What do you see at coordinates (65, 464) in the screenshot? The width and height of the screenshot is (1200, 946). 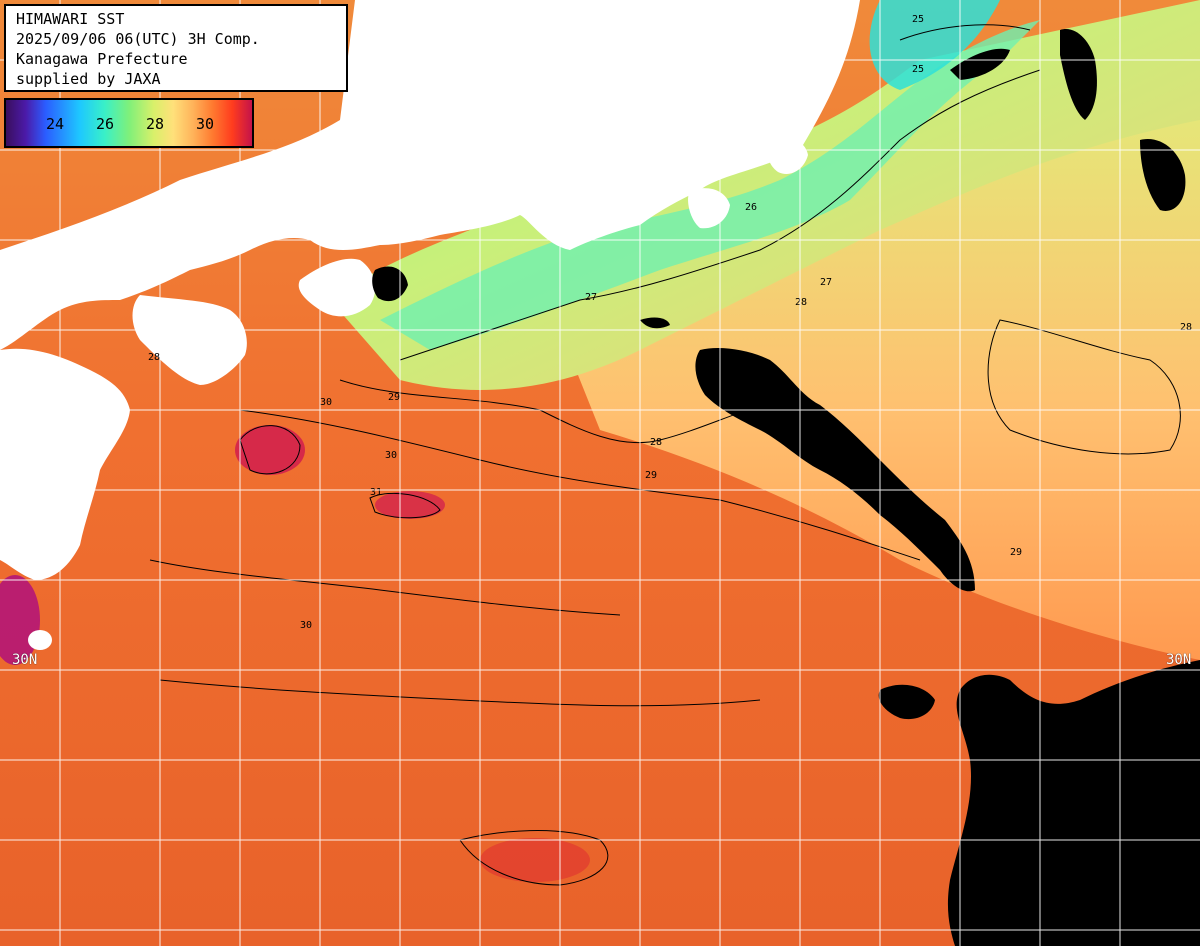 I see `land-kyushu` at bounding box center [65, 464].